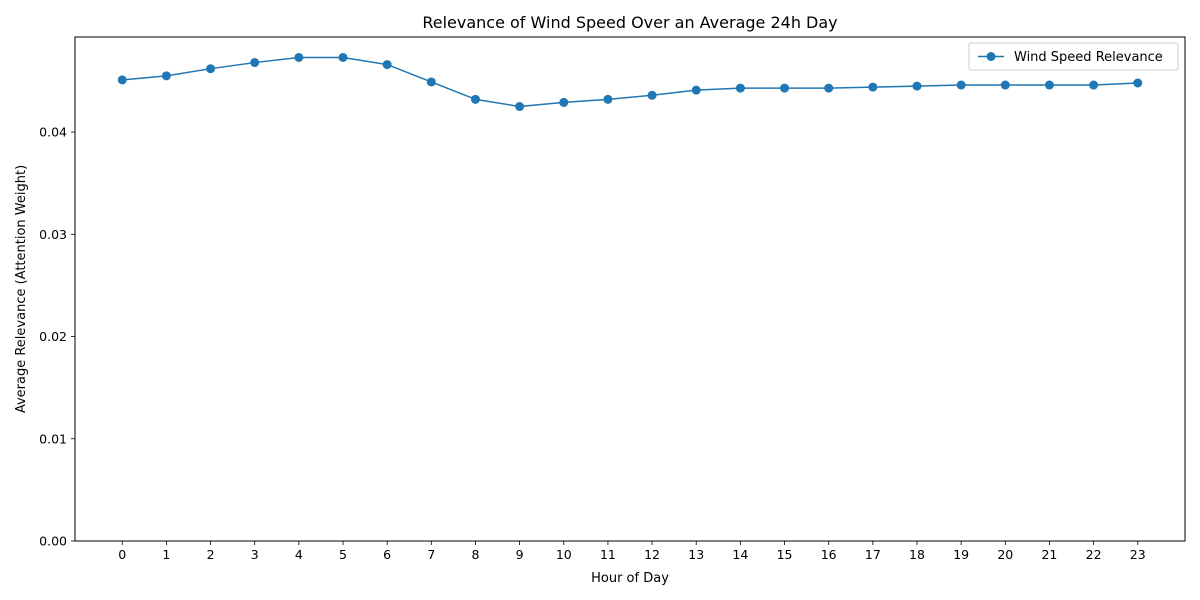  Describe the element at coordinates (632, 551) in the screenshot. I see `x-axis: 0 1 2 3 4 5 6 7 8 9 10 11 12 13 14 15 16 17 18 19 20 21 22 23` at that location.